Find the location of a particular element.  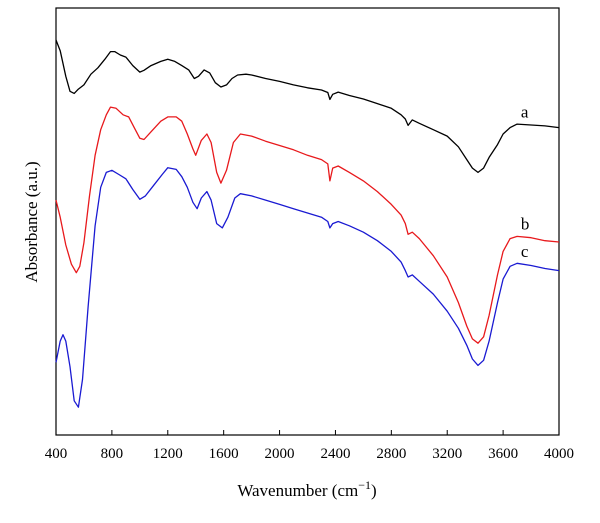

series-label-b: b is located at coordinates (525, 224).